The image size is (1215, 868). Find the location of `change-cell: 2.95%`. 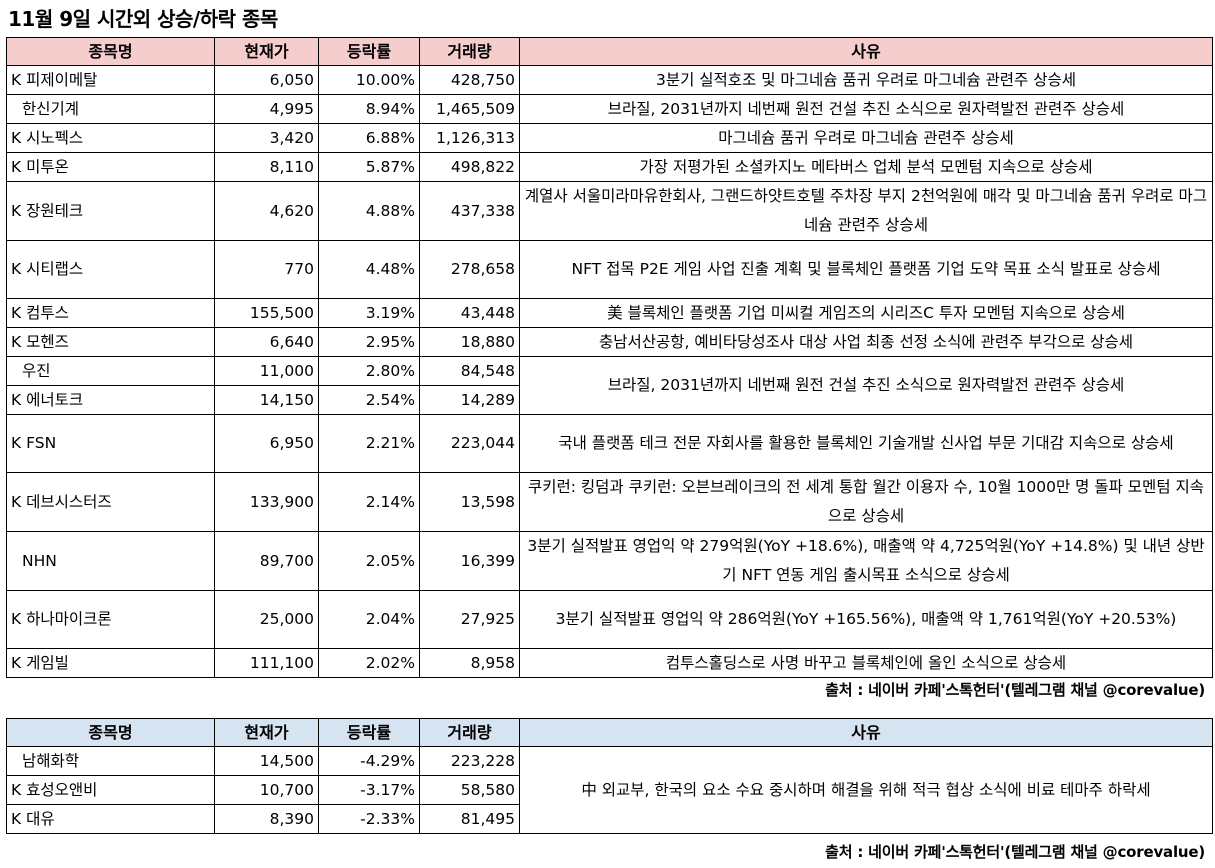

change-cell: 2.95% is located at coordinates (369, 342).